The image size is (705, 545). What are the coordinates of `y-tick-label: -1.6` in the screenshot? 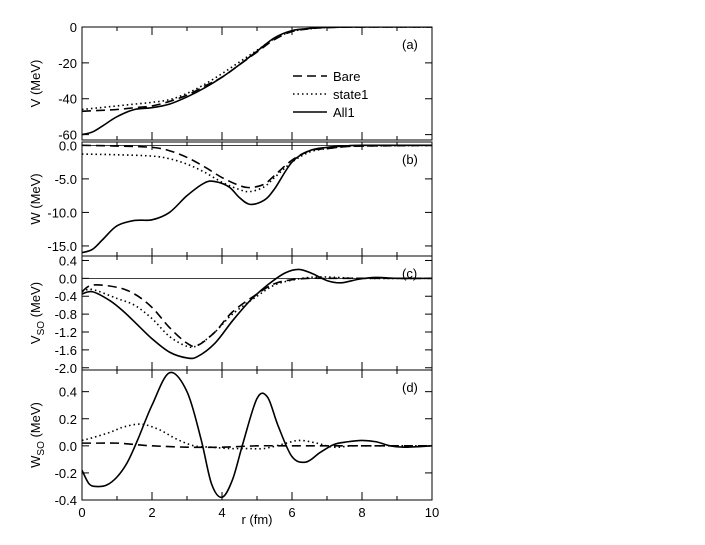 It's located at (66, 350).